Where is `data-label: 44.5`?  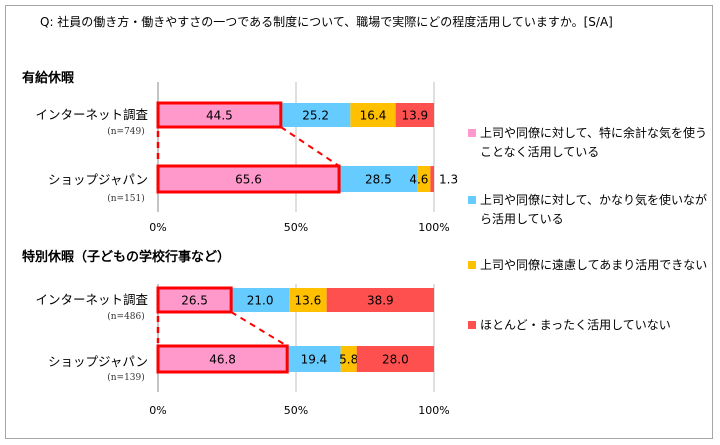 data-label: 44.5 is located at coordinates (219, 116).